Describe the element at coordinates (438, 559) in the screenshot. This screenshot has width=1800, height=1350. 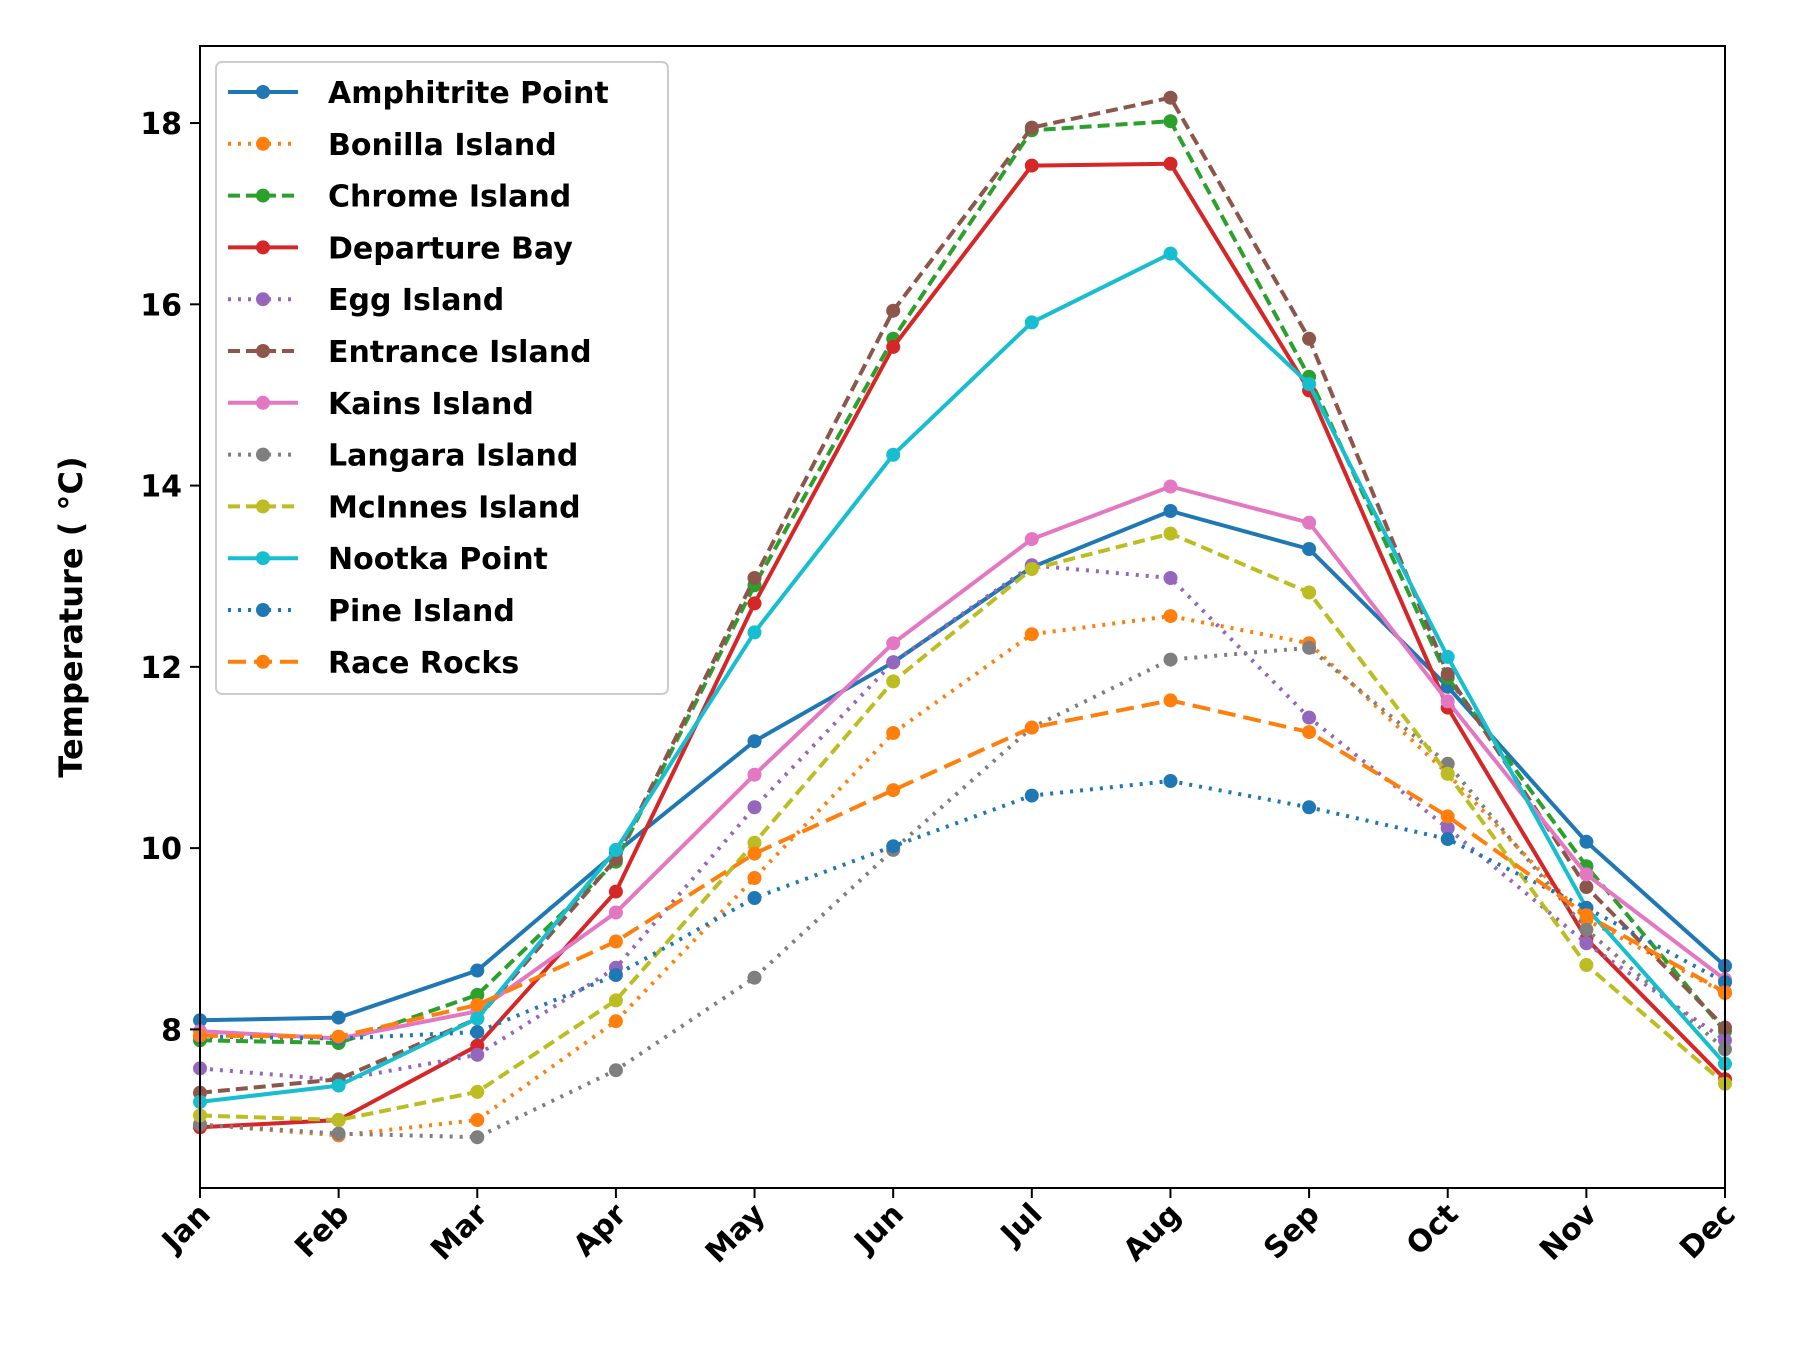
I see `legend-label: Nootka Point` at that location.